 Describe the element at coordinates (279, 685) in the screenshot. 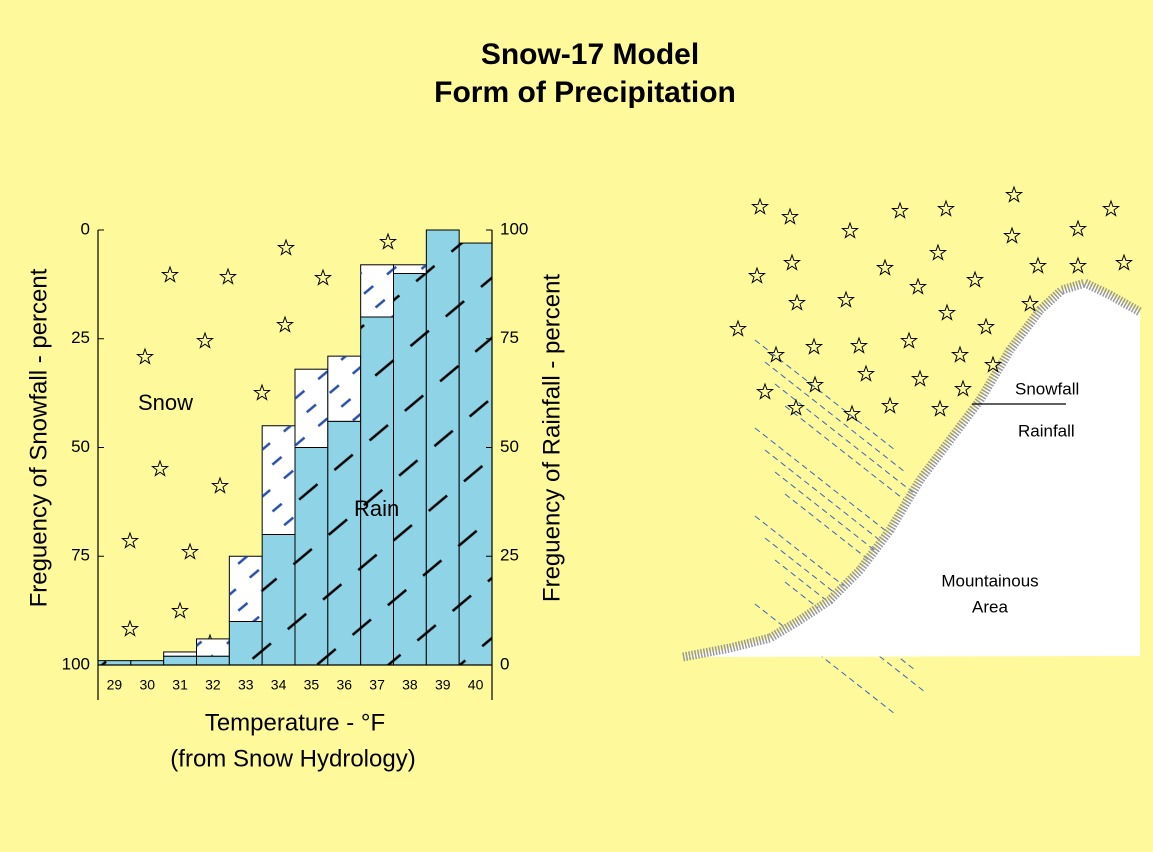

I see `x-tick-label: 34` at that location.